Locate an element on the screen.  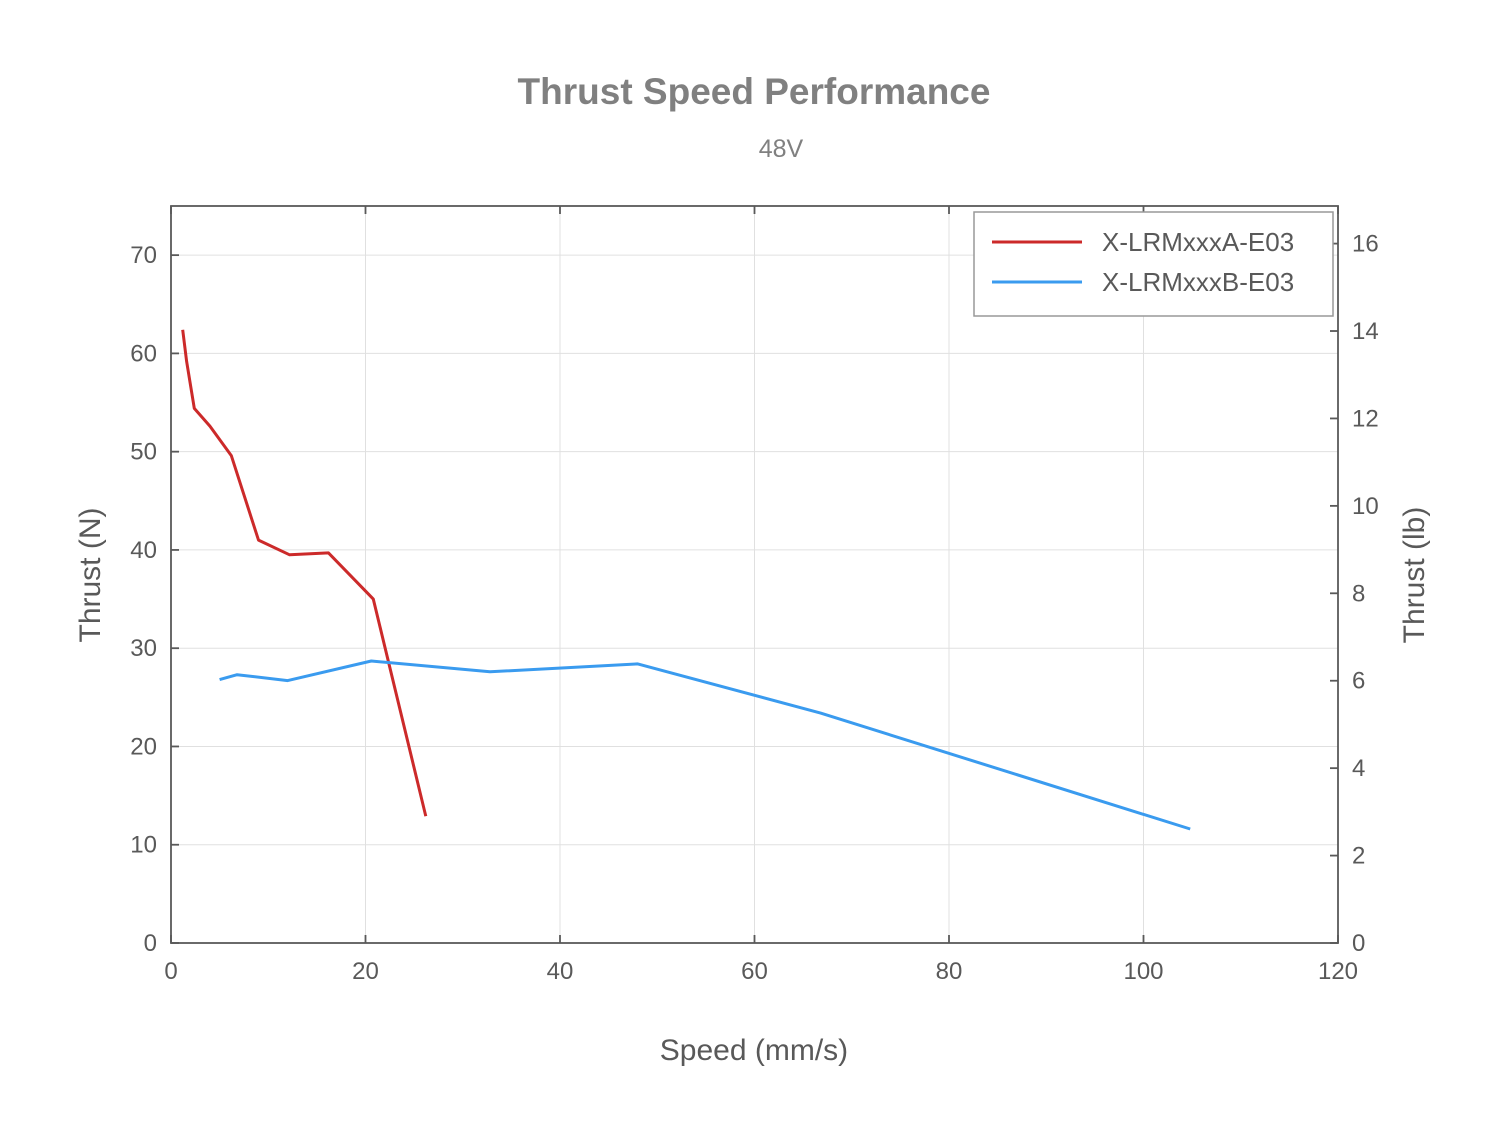
y-tick-label: 30 is located at coordinates (143, 648).